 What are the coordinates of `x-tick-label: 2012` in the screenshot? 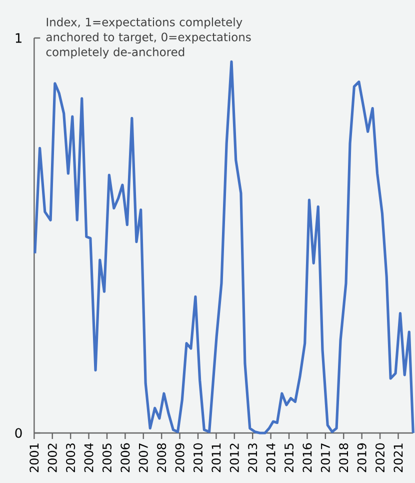 It's located at (234, 458).